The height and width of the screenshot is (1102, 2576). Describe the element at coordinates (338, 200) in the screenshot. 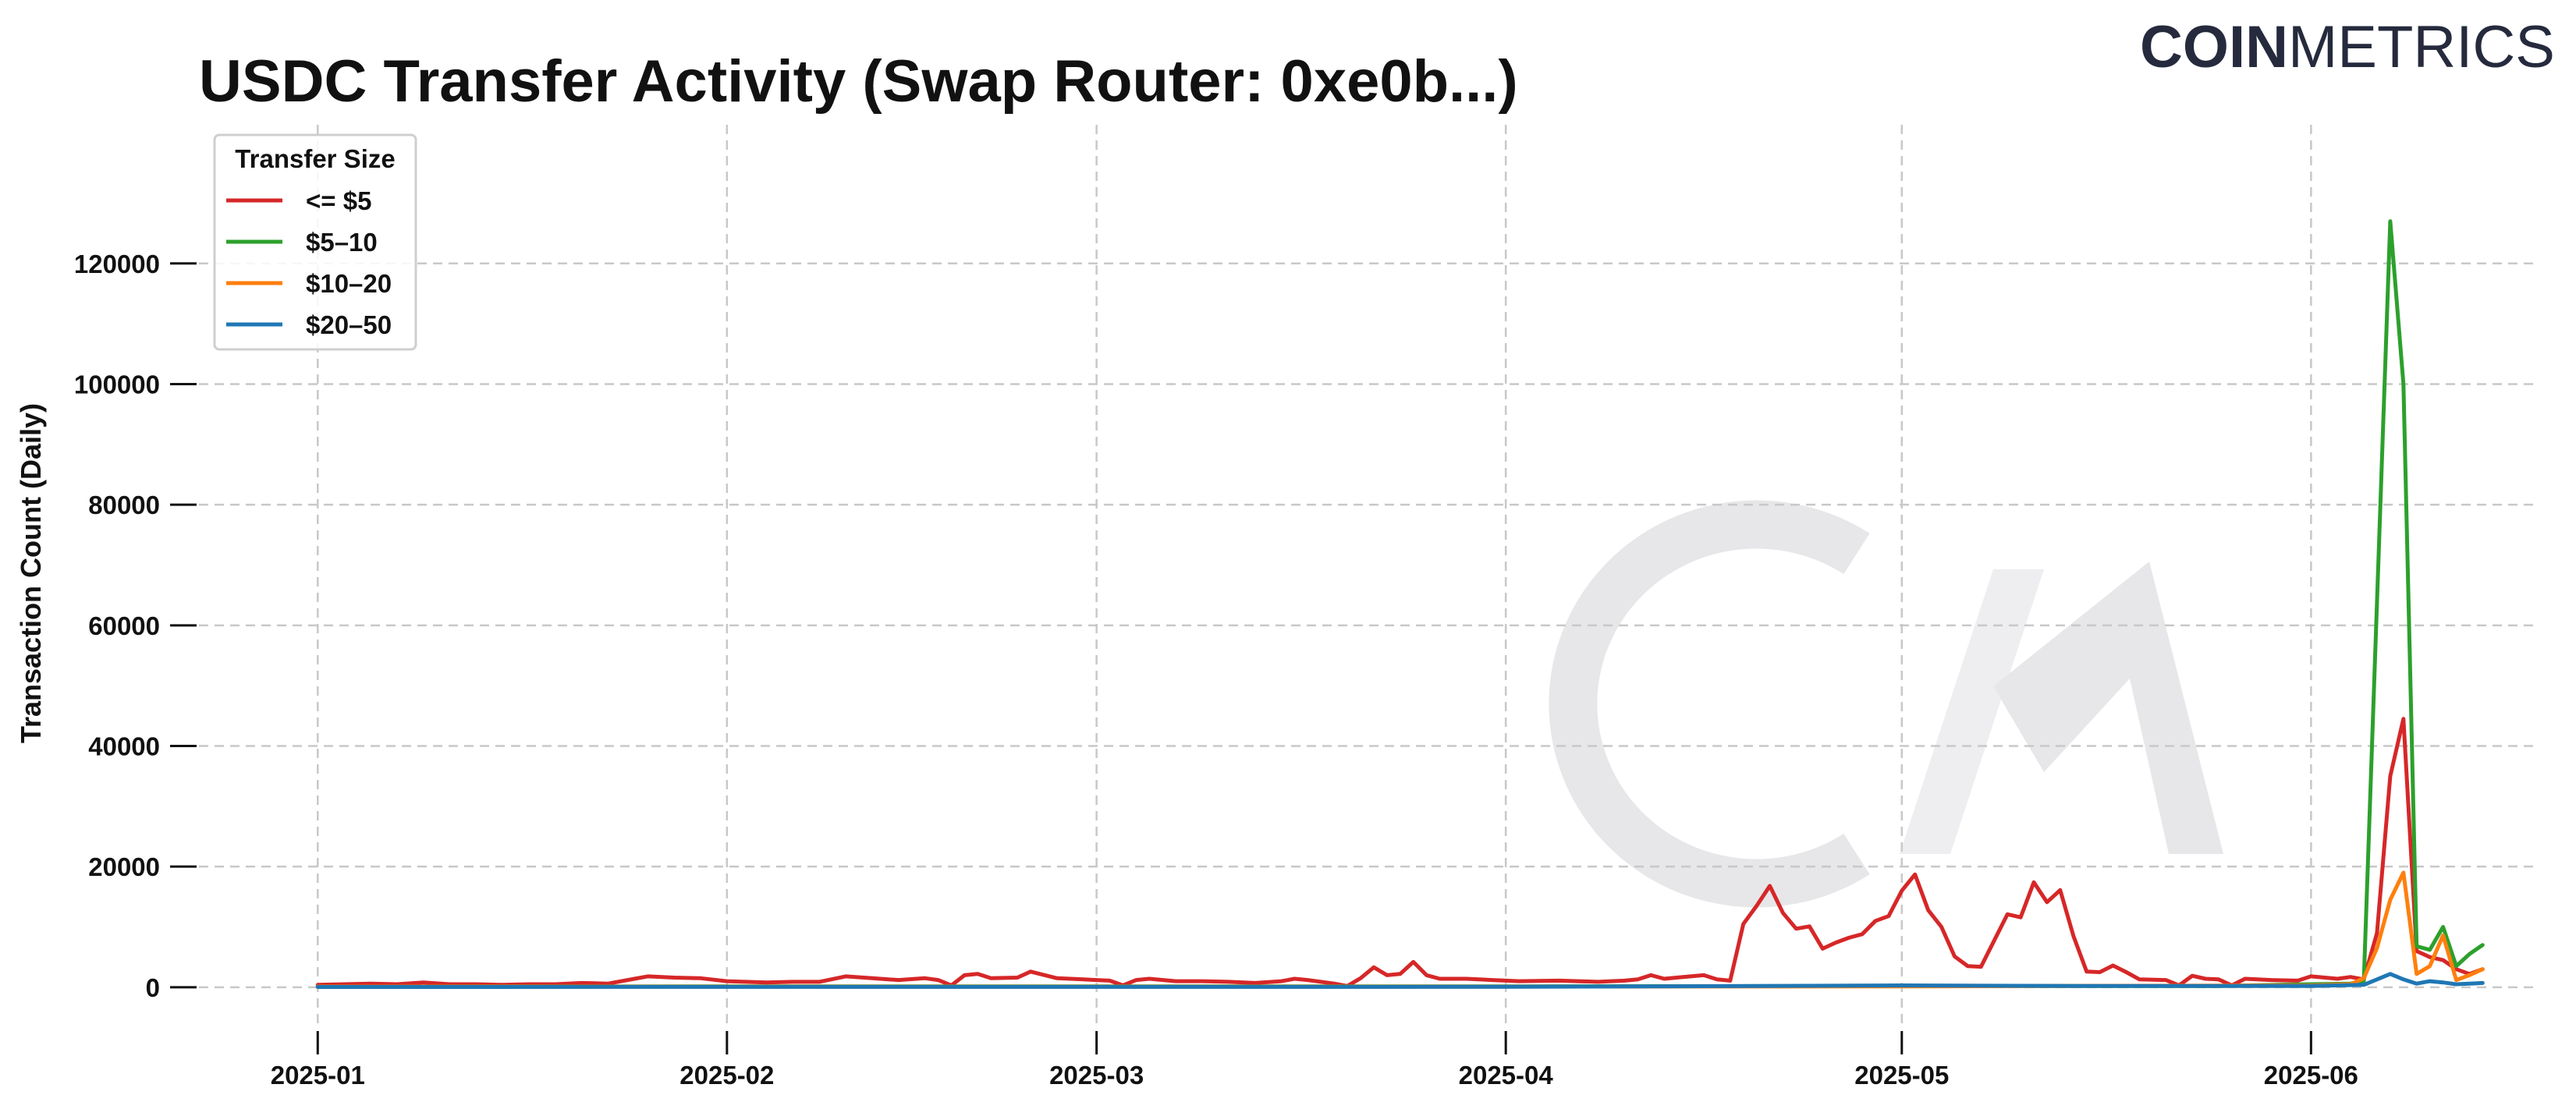

I see `legend-label-0: <= $5` at that location.